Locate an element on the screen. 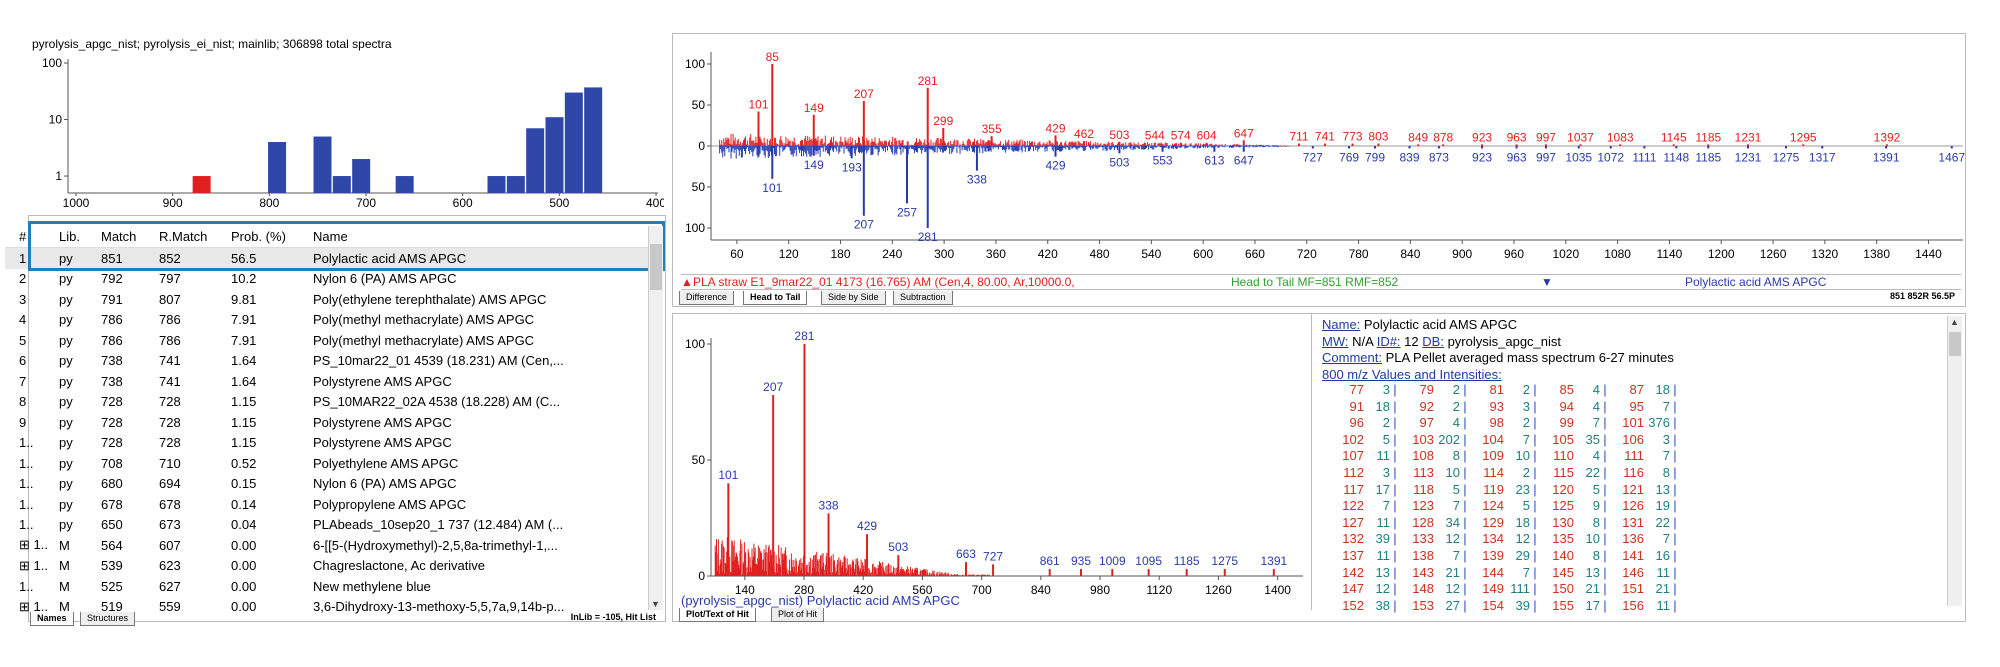 The height and width of the screenshot is (667, 2000). hit-match: 564 is located at coordinates (112, 545).